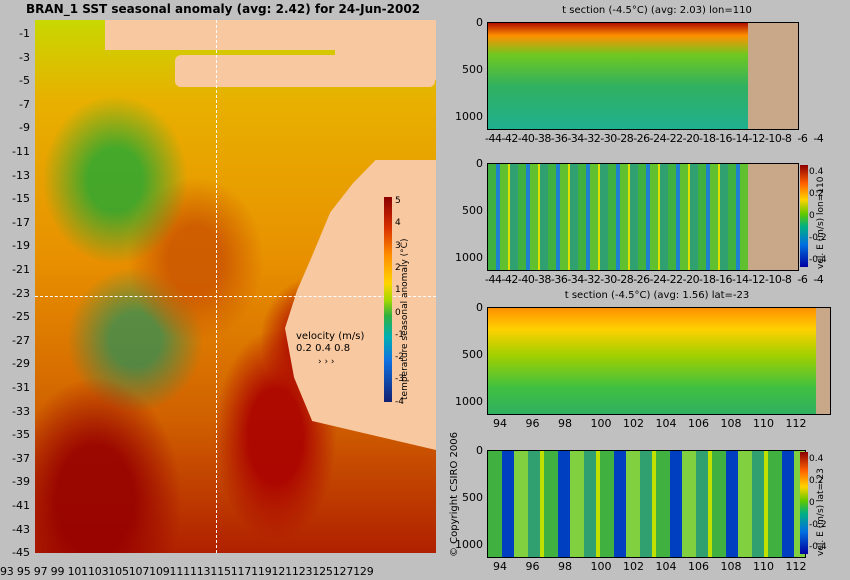 The height and width of the screenshot is (580, 850). I want to click on colorbar-label: vel. E (m/s) lat=-23, so click(821, 512).